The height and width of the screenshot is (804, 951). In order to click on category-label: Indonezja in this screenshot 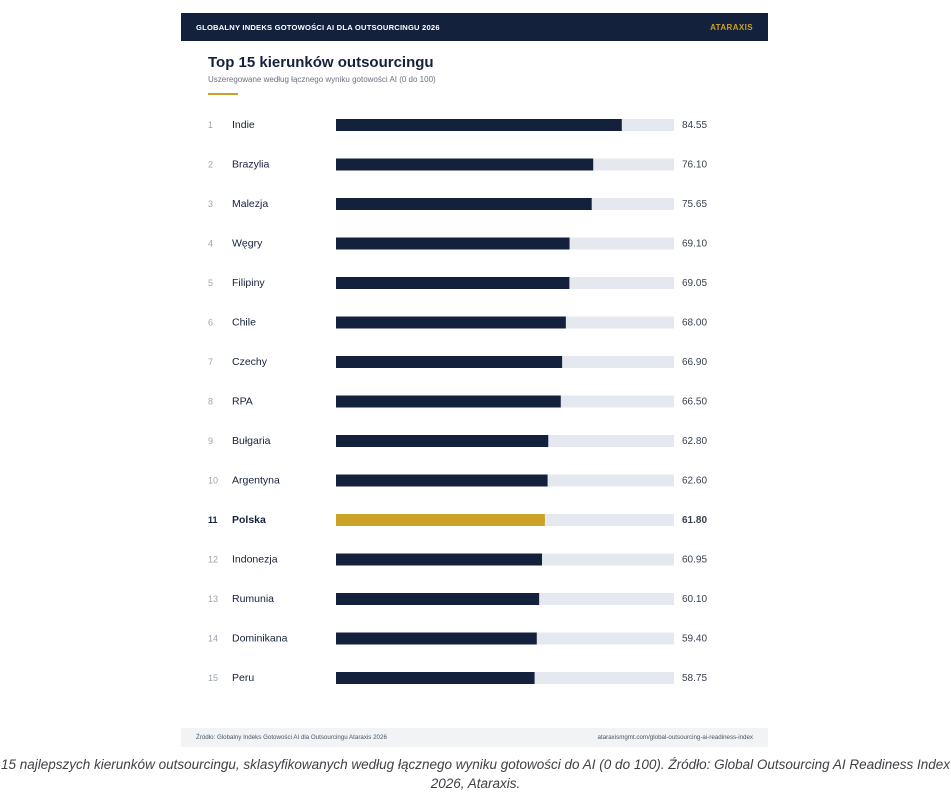, I will do `click(255, 560)`.